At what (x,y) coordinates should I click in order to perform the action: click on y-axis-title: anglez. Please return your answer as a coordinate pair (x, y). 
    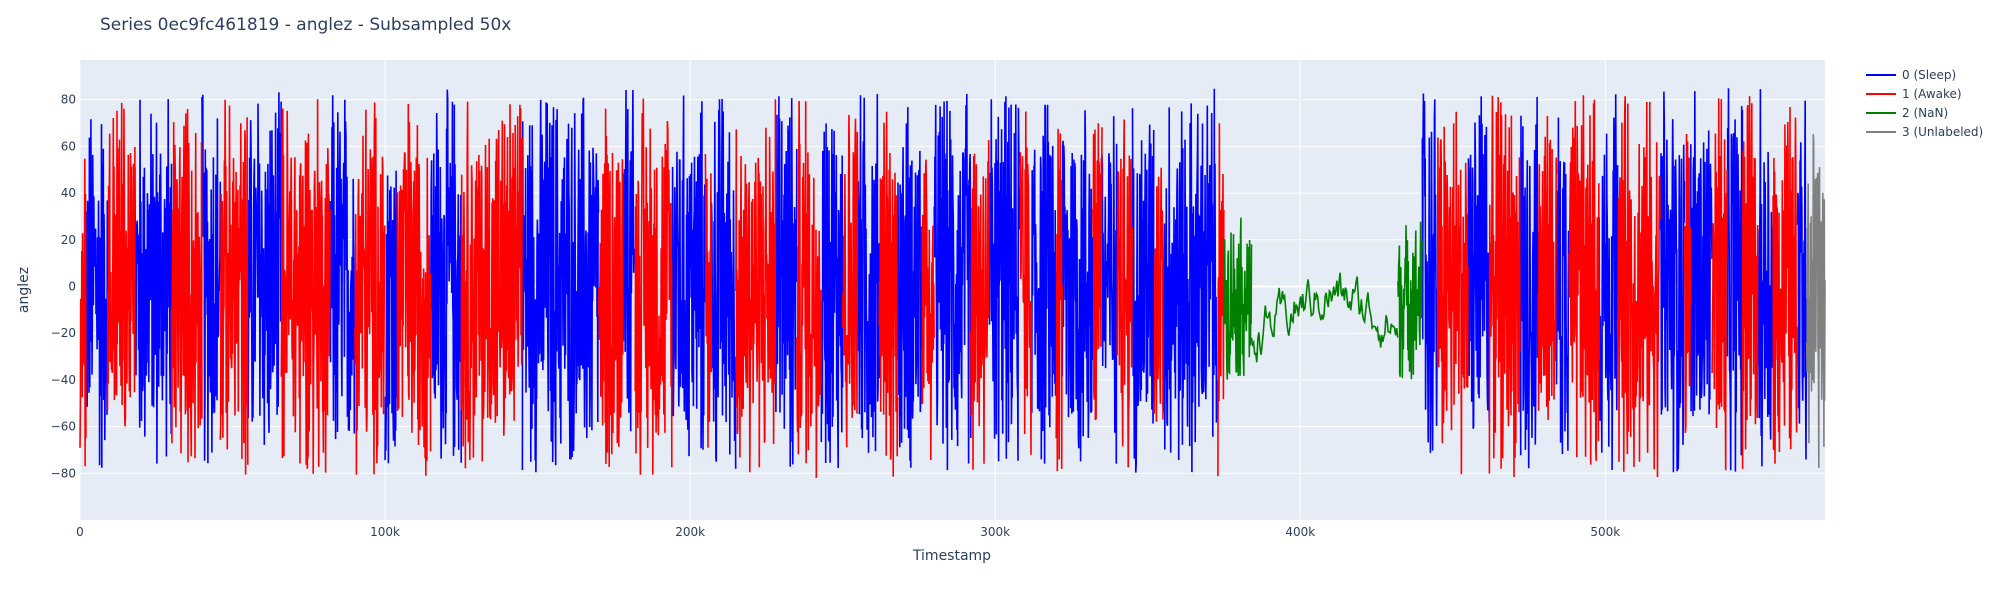
    Looking at the image, I should click on (24, 290).